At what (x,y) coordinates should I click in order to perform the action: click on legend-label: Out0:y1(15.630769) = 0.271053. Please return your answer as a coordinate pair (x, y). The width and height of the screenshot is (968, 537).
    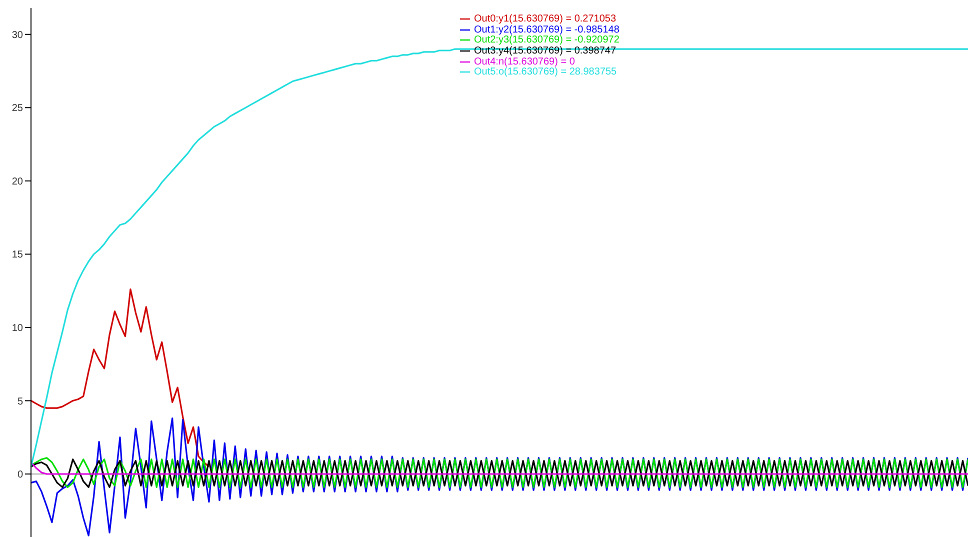
    Looking at the image, I should click on (545, 19).